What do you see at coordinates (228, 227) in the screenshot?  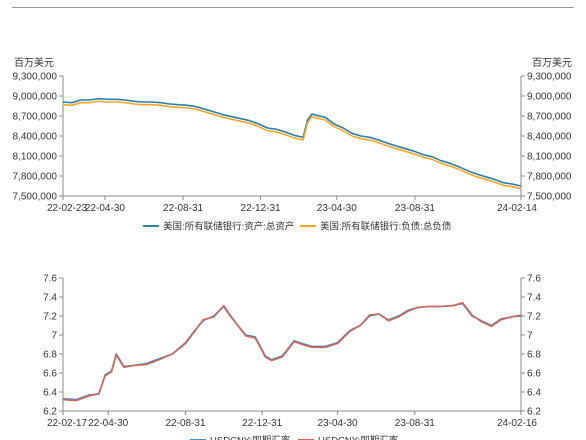 I see `legend-label-1: 美国:所有联储银行:资产:总资产` at bounding box center [228, 227].